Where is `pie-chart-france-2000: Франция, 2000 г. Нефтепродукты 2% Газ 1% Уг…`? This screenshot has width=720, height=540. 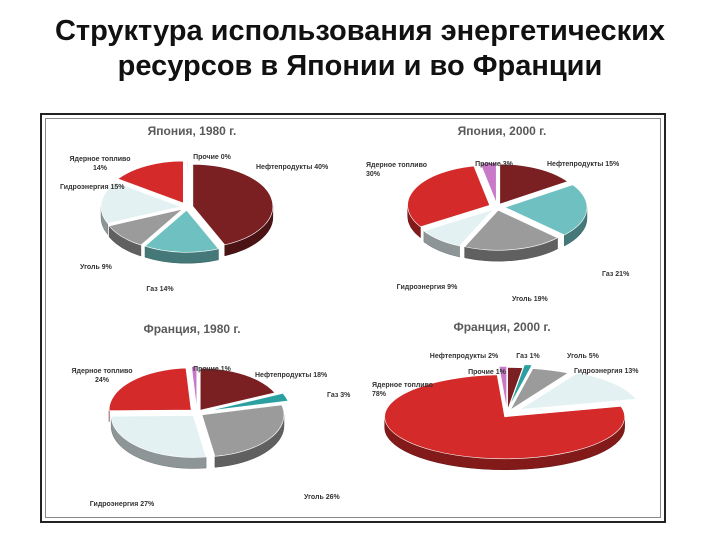 pie-chart-france-2000: Франция, 2000 г. Нефтепродукты 2% Газ 1% Уг… is located at coordinates (505, 395).